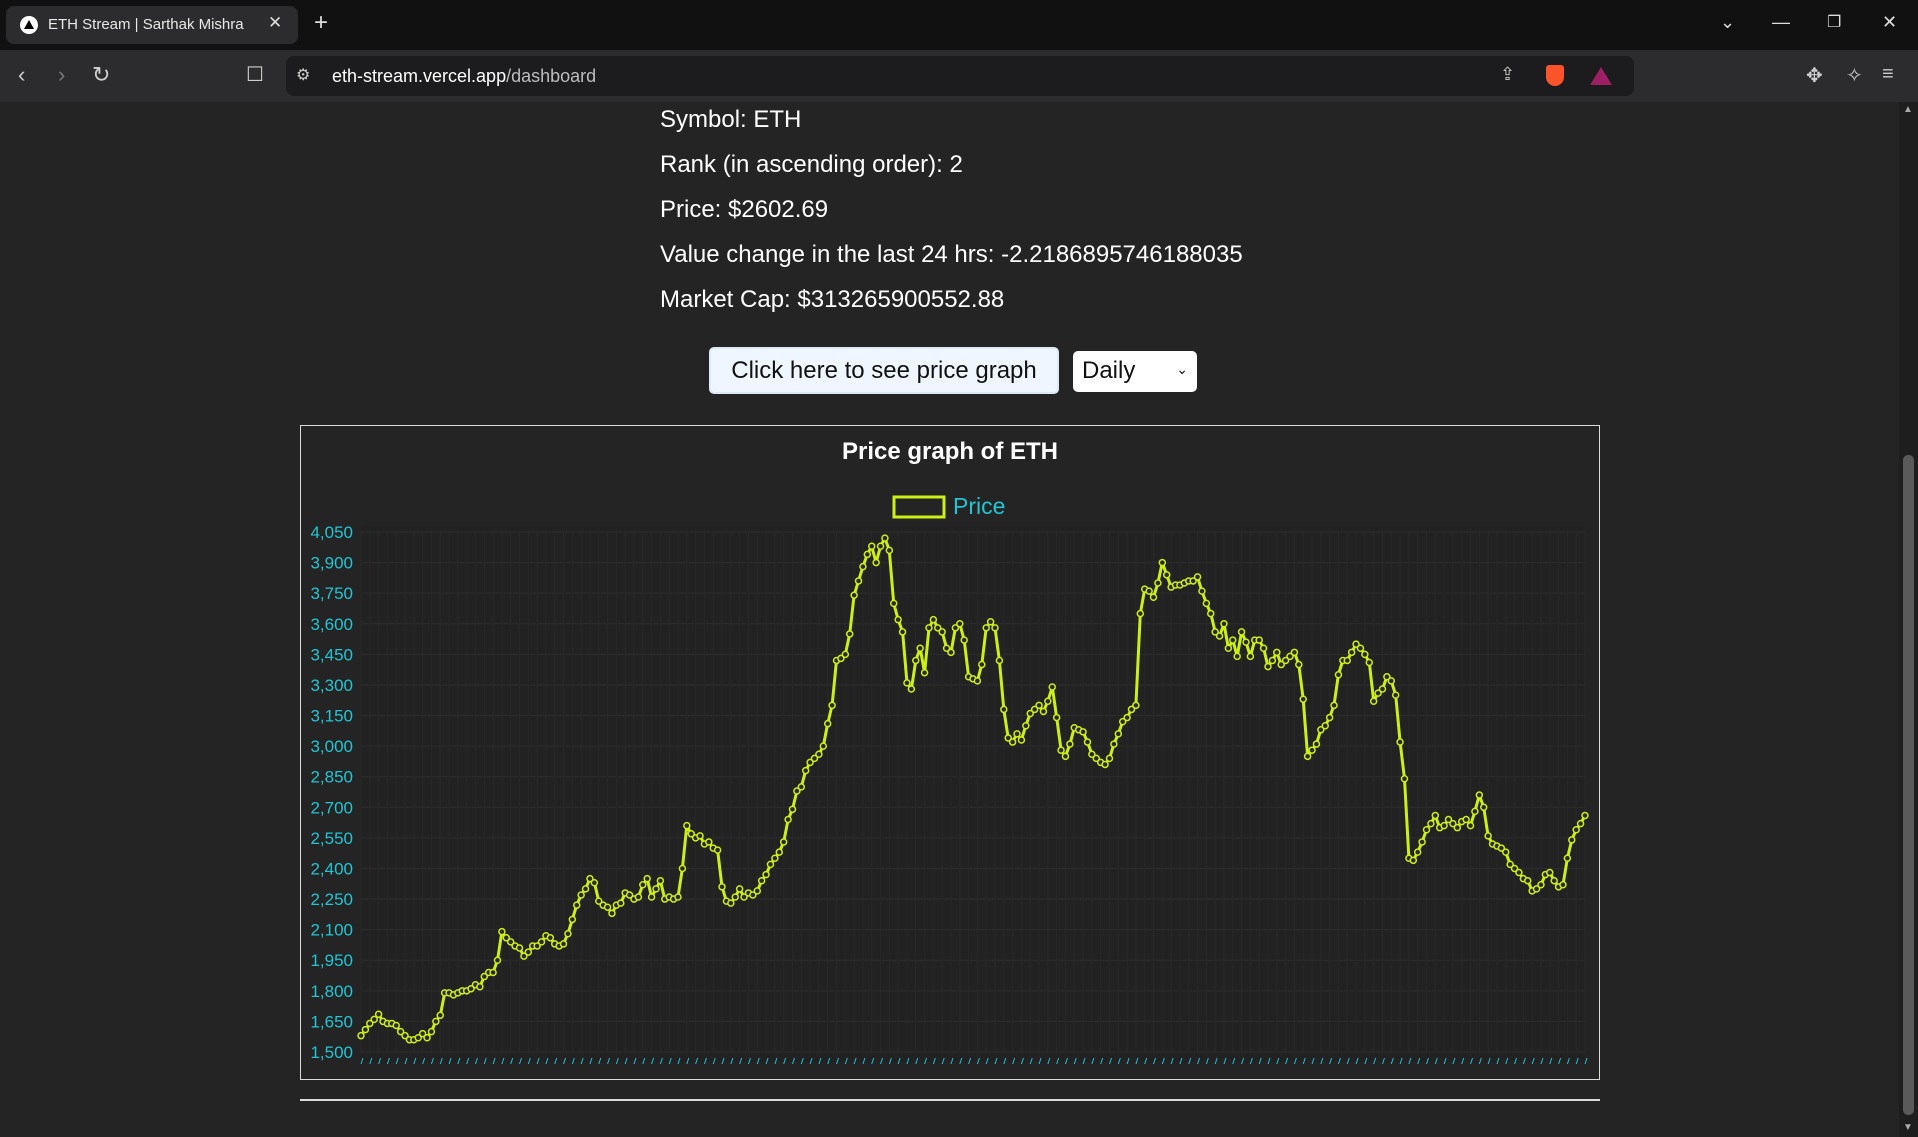 This screenshot has width=1918, height=1137. I want to click on page-scrollbar: ▲ ▼, so click(1908, 619).